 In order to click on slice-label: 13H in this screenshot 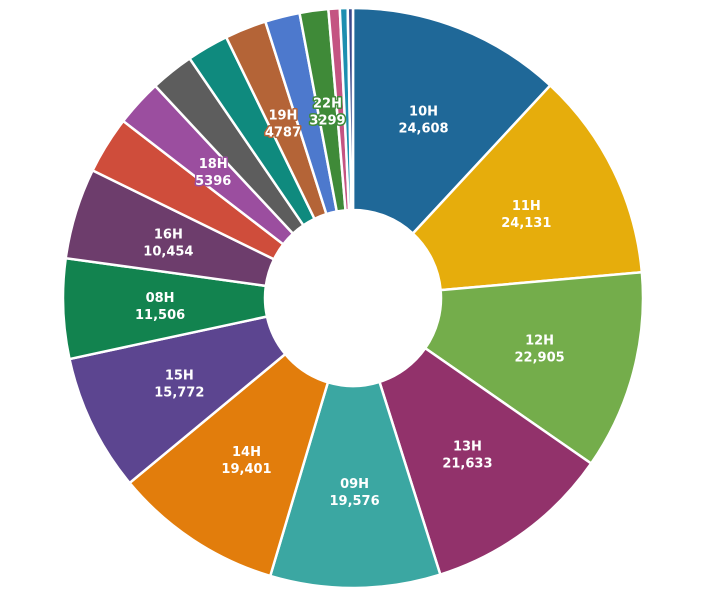, I will do `click(467, 446)`.